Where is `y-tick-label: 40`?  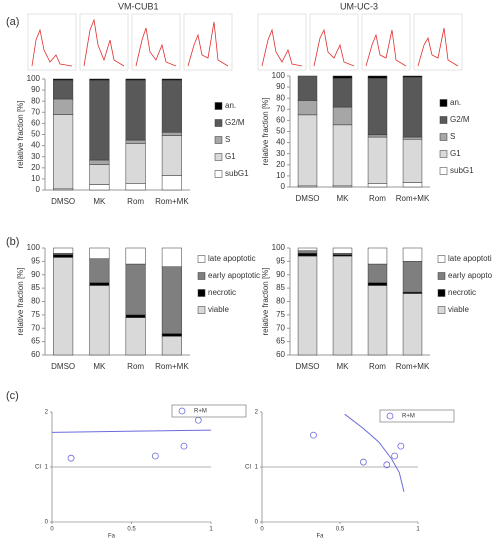 y-tick-label: 40 is located at coordinates (280, 142).